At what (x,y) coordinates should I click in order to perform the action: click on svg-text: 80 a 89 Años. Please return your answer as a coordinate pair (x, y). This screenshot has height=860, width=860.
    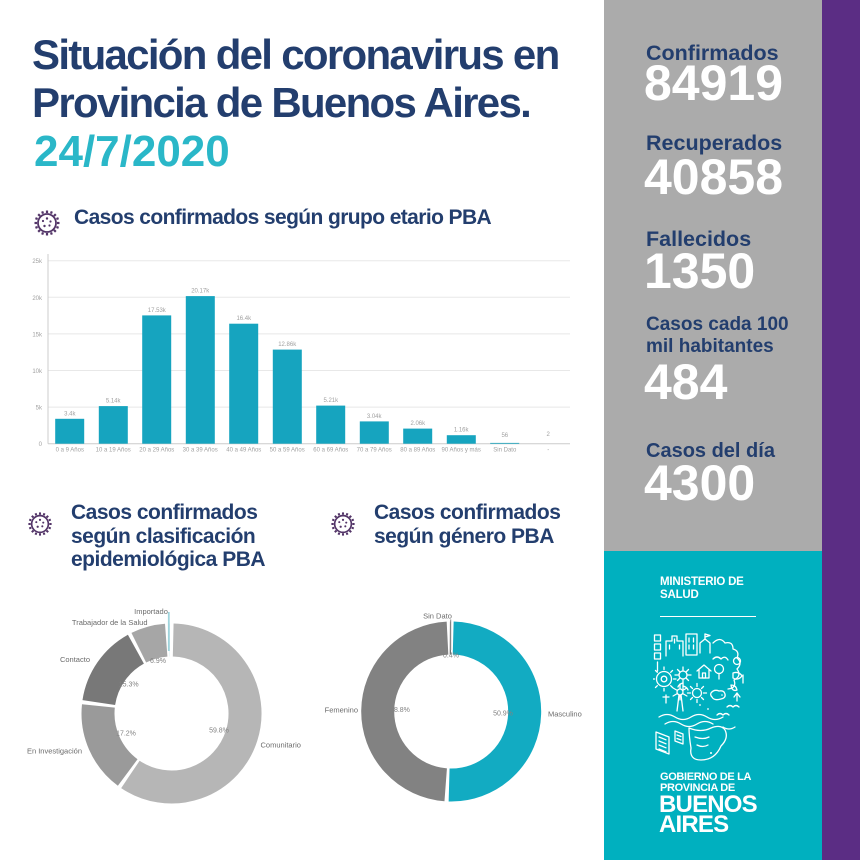
    Looking at the image, I should click on (417, 451).